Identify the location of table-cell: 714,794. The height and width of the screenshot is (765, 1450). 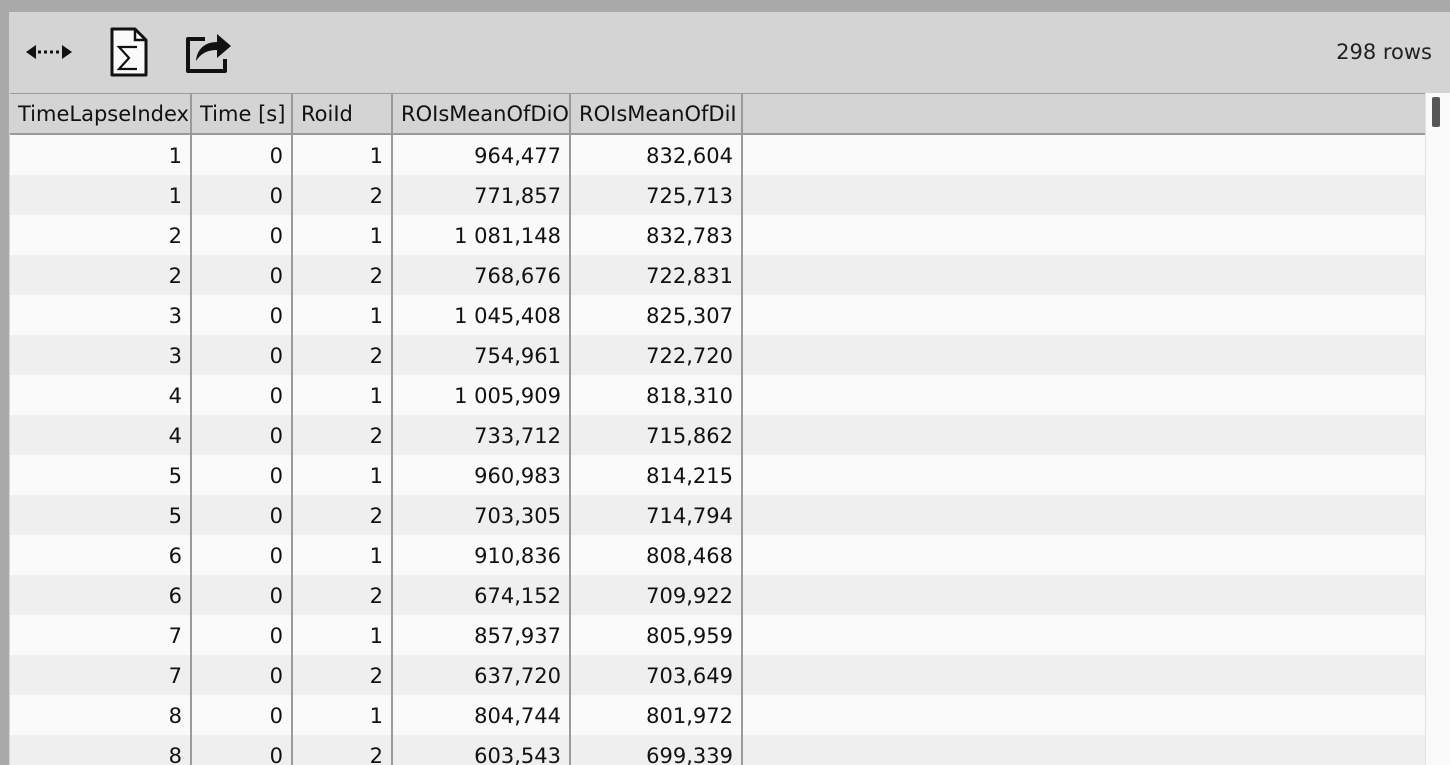
(657, 515).